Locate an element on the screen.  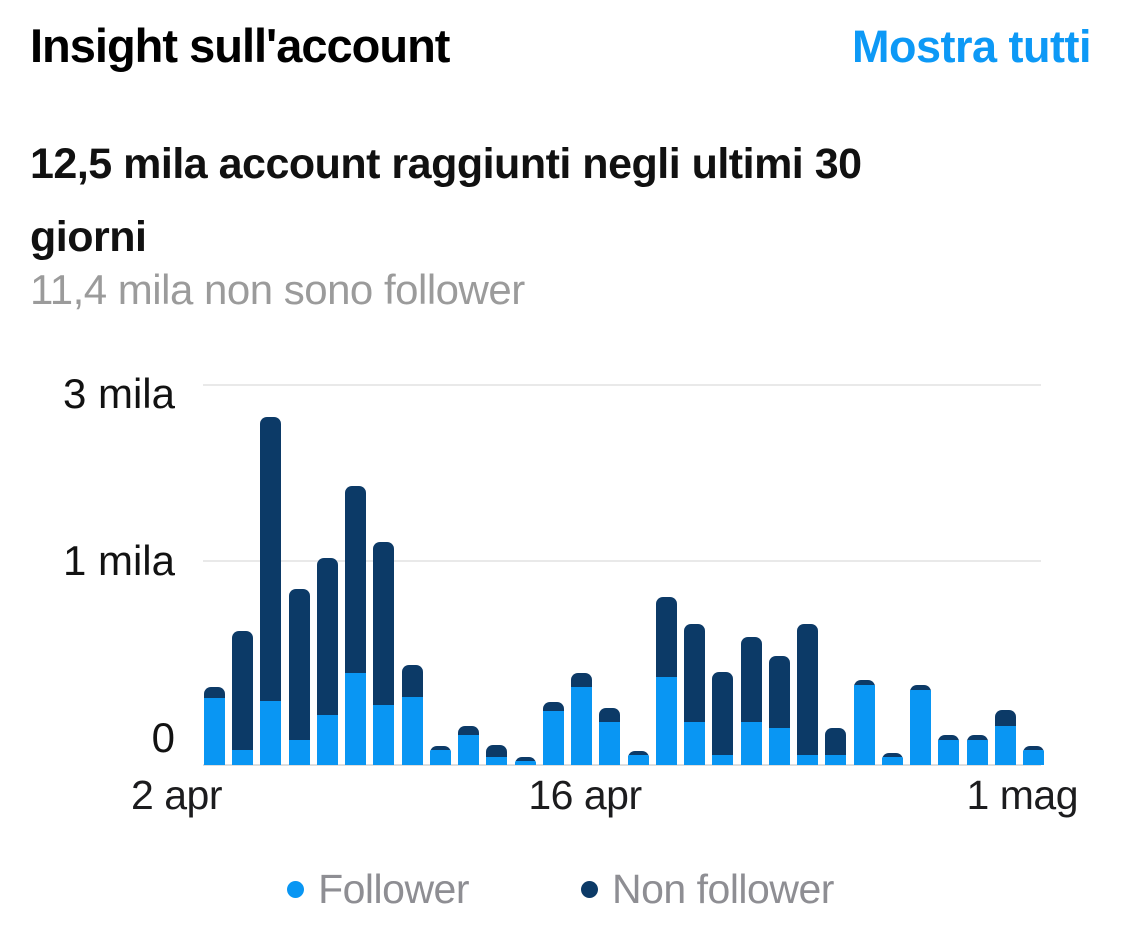
bar-4-apr is located at coordinates (271, 590).